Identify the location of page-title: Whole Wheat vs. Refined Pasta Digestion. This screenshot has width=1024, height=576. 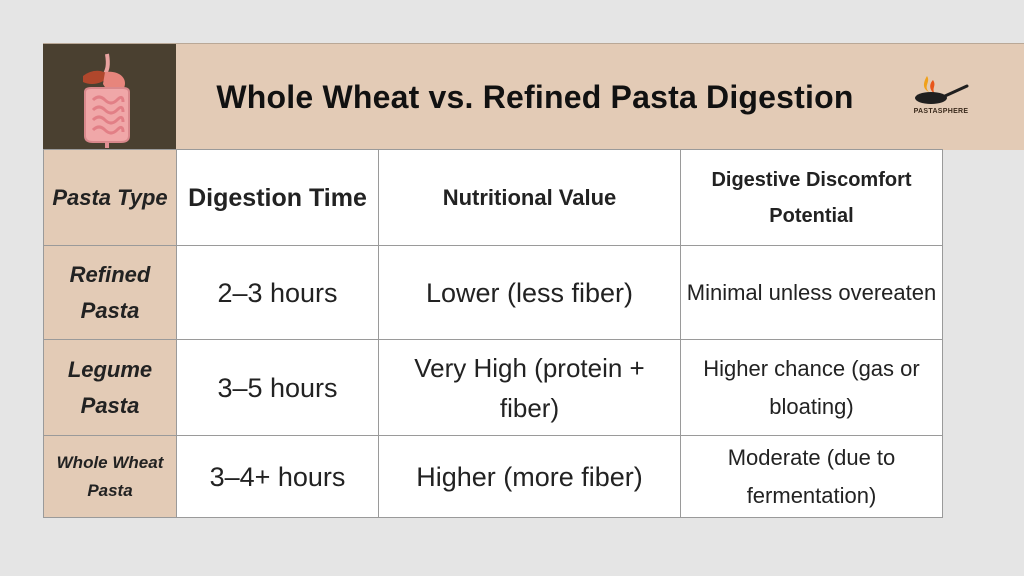
(535, 96).